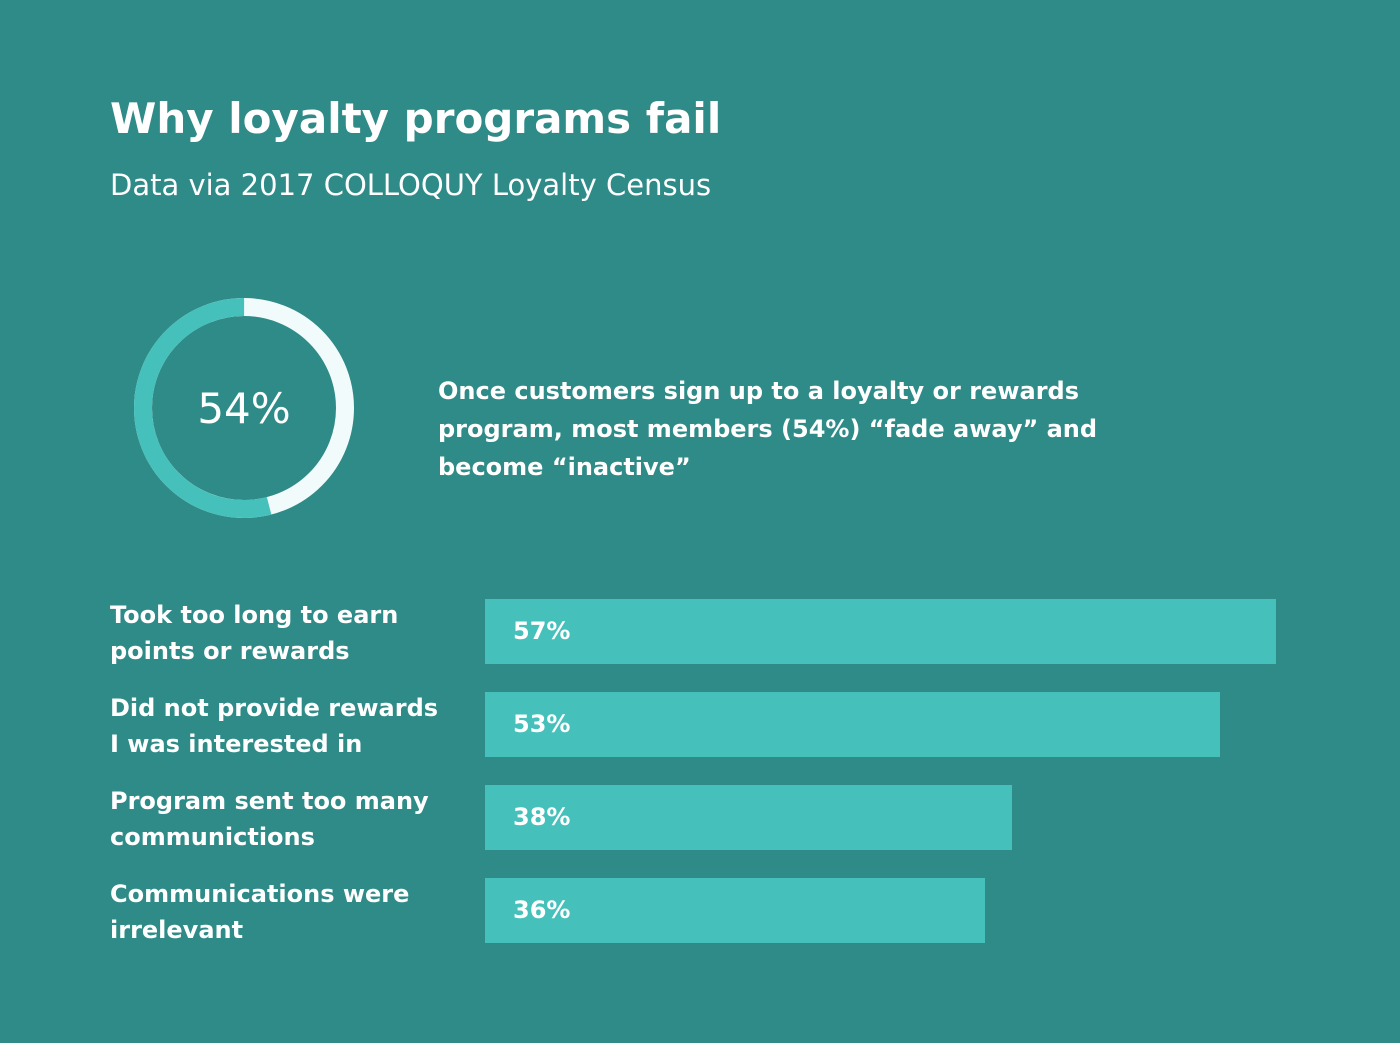 The image size is (1400, 1043). I want to click on bar-value-label: 53%, so click(542, 724).